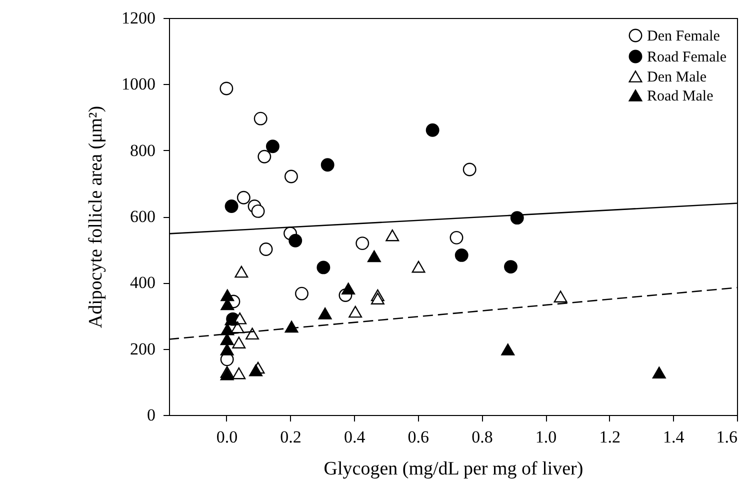  What do you see at coordinates (139, 18) in the screenshot?
I see `y-tick-label: 1200` at bounding box center [139, 18].